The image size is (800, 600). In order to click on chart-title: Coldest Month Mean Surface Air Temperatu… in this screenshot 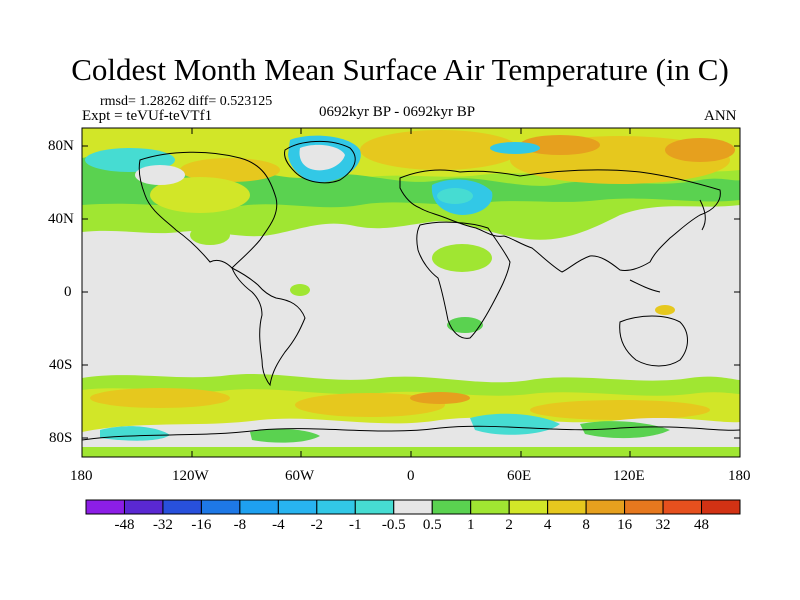, I will do `click(400, 69)`.